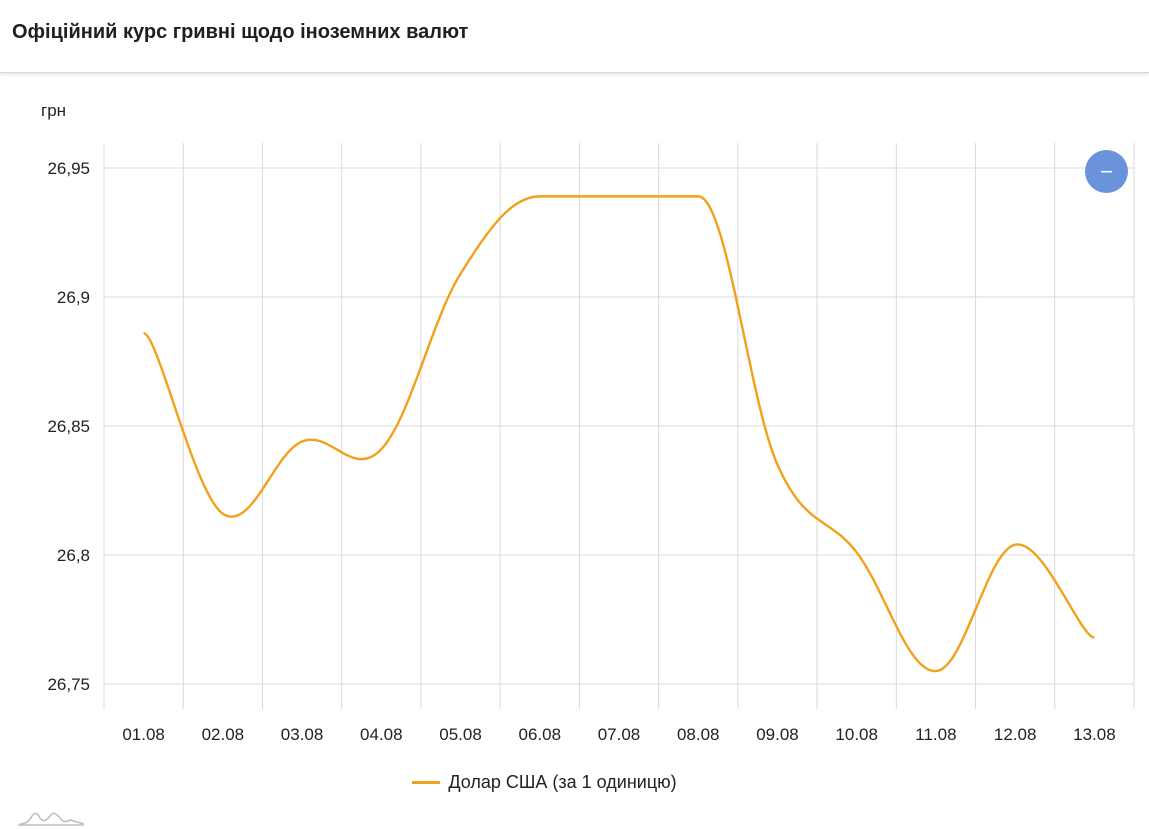 The width and height of the screenshot is (1149, 829). Describe the element at coordinates (68, 168) in the screenshot. I see `y-tick-label: 26,95` at that location.